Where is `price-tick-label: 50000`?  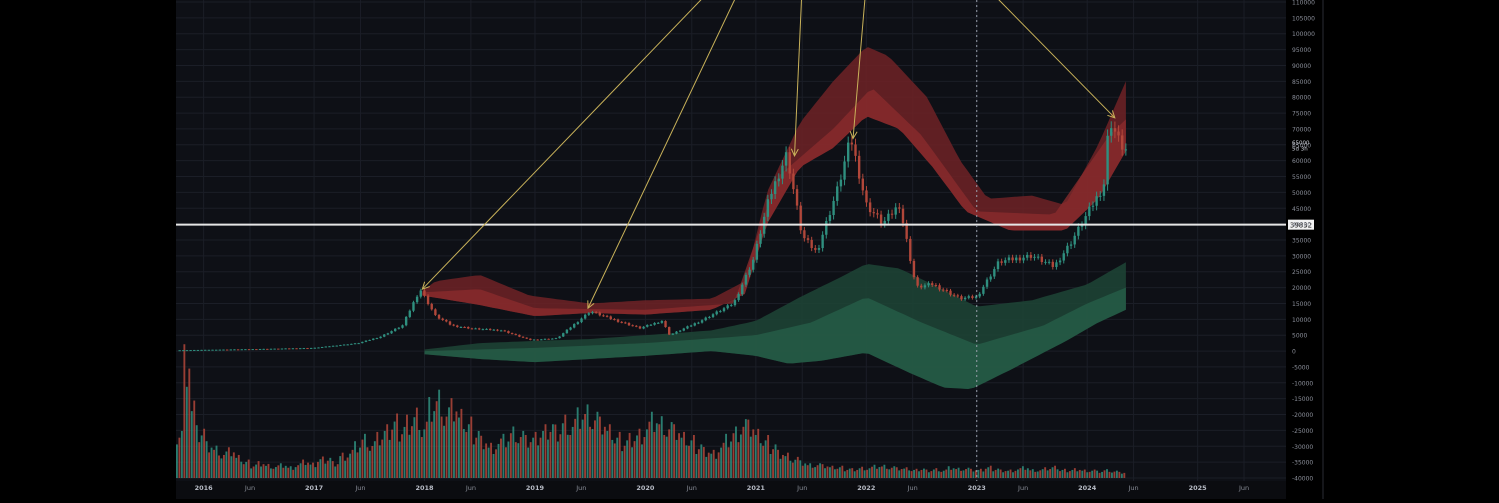
price-tick-label: 50000 is located at coordinates (1301, 193).